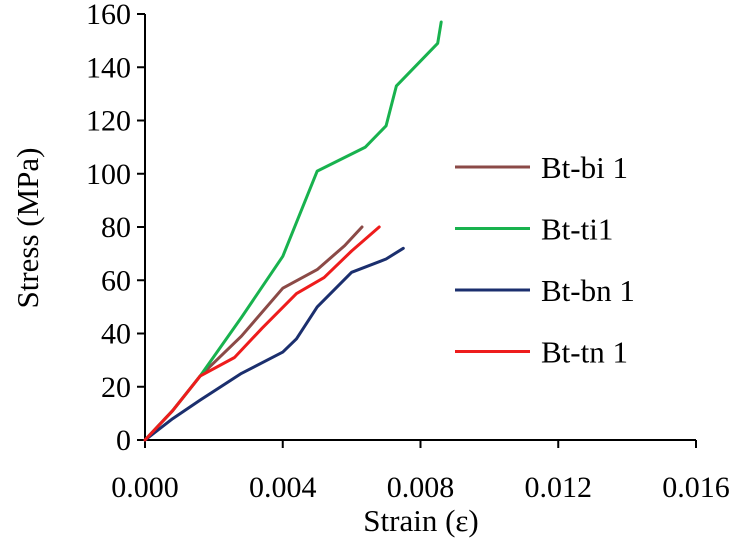 The height and width of the screenshot is (540, 741). What do you see at coordinates (116, 334) in the screenshot?
I see `y-tick-label: 40` at bounding box center [116, 334].